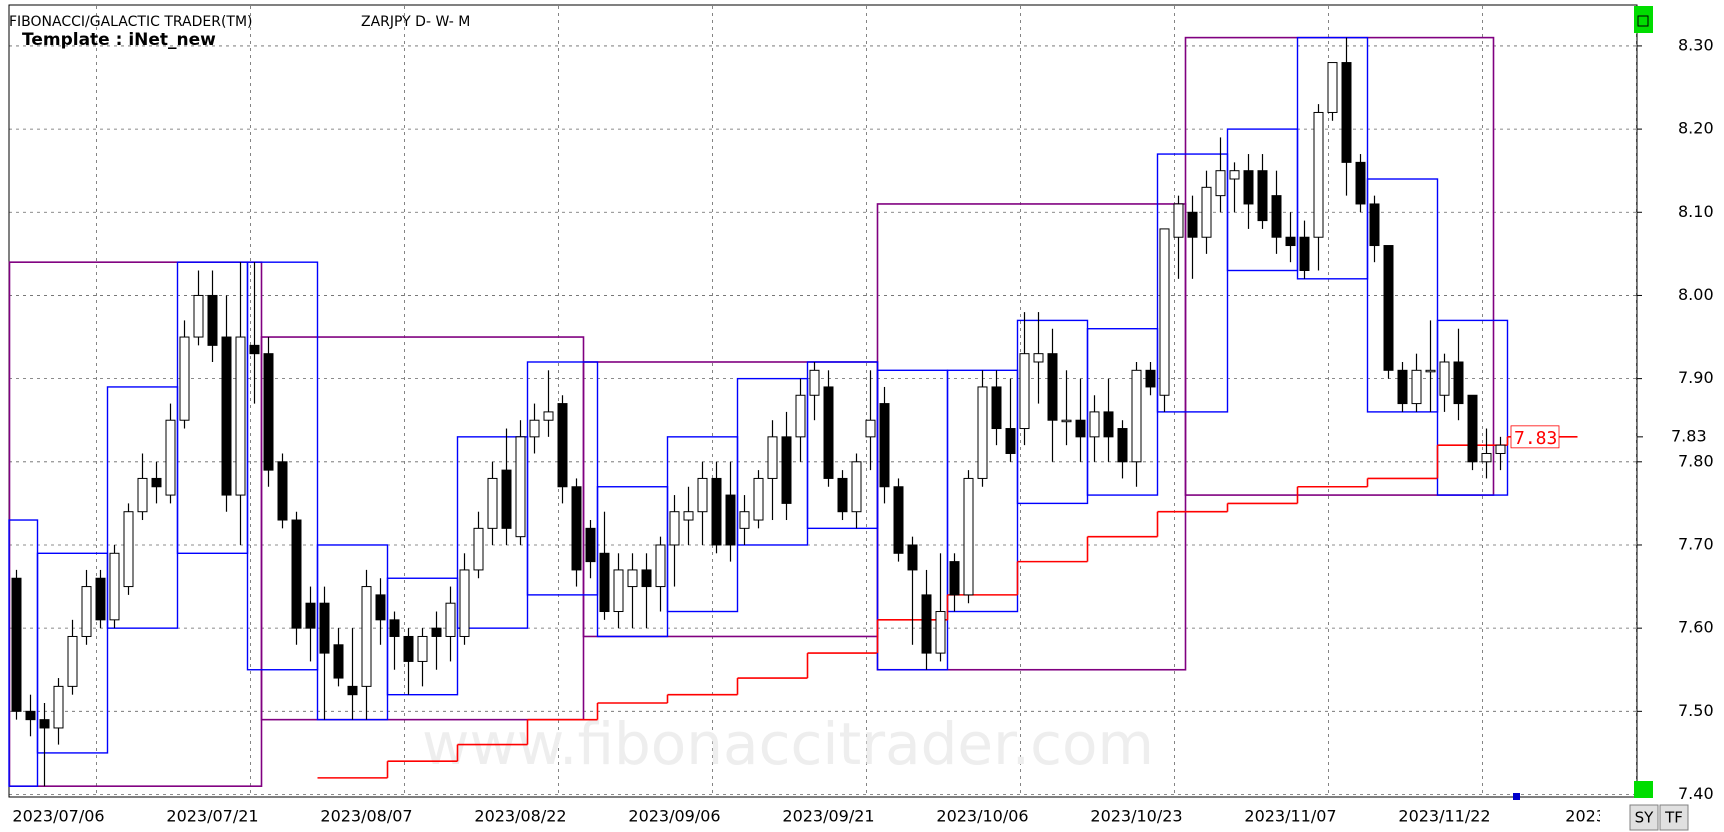 The height and width of the screenshot is (832, 1724). I want to click on sy-button, so click(1644, 817).